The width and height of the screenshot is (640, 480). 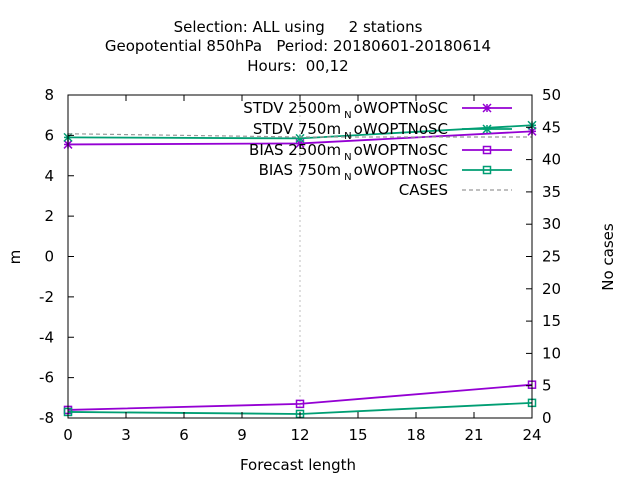 I want to click on x-tick-label: 24, so click(x=531, y=435).